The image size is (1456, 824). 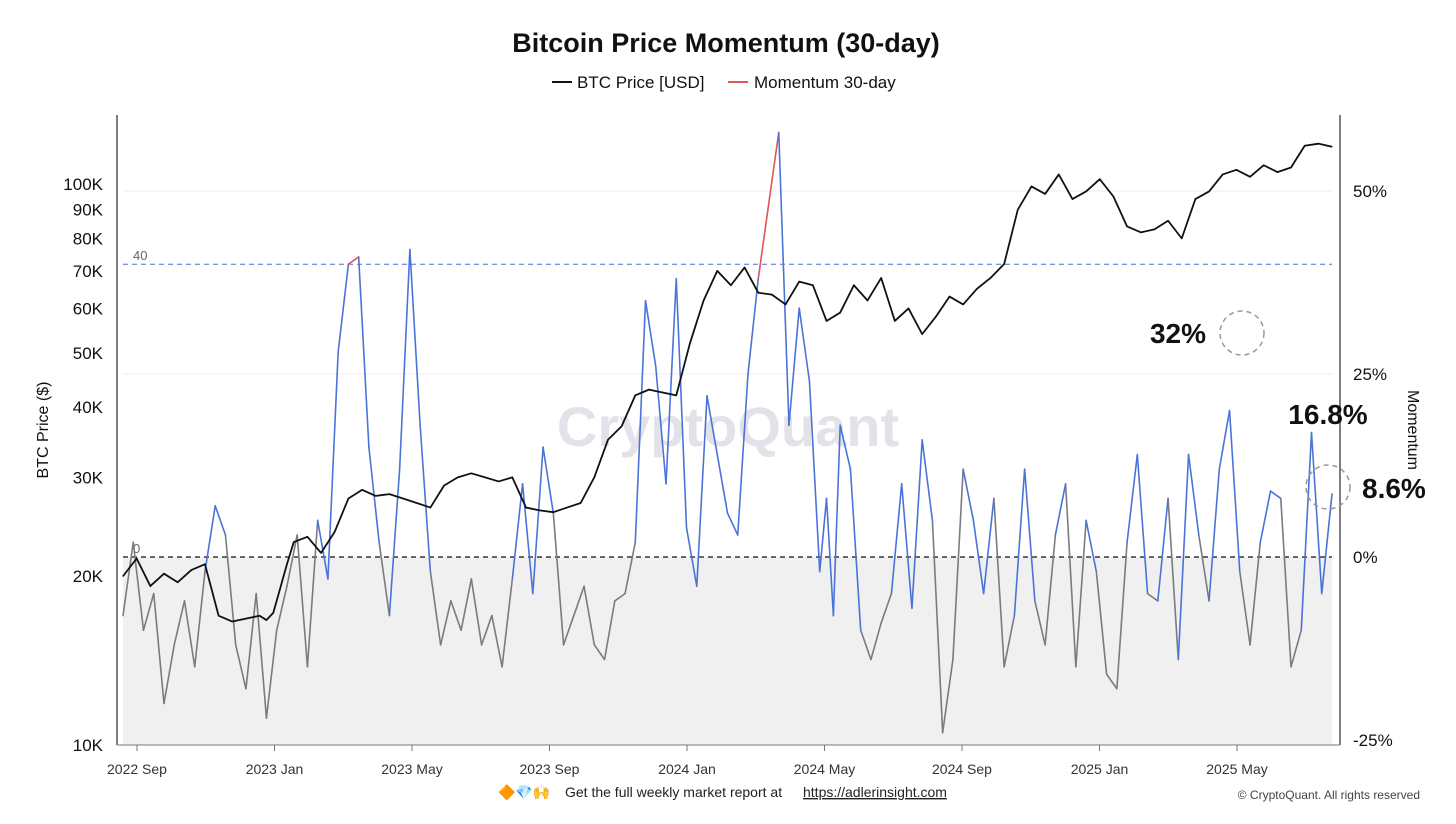 What do you see at coordinates (1412, 430) in the screenshot?
I see `right-axis-label: Momentum` at bounding box center [1412, 430].